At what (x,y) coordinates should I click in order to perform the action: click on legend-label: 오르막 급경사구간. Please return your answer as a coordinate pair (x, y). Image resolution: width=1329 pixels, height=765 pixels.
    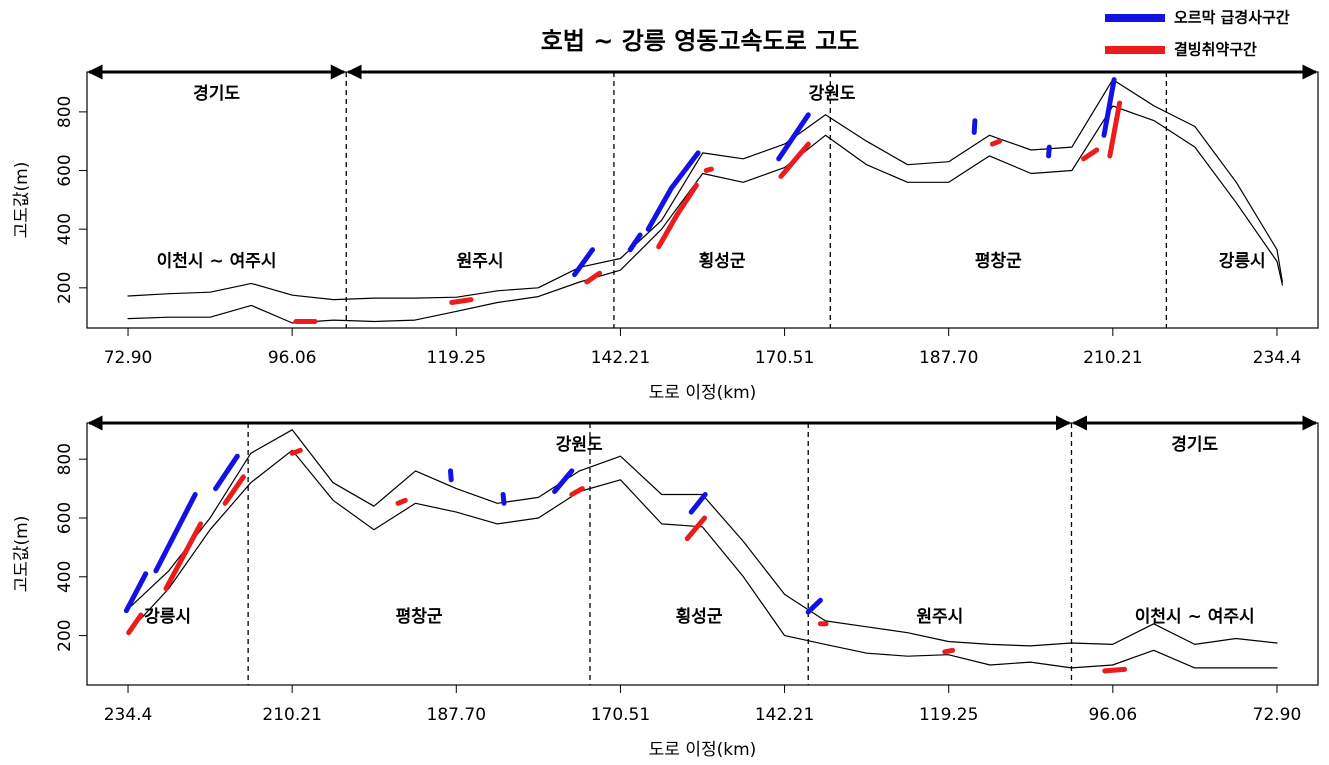
    Looking at the image, I should click on (1232, 18).